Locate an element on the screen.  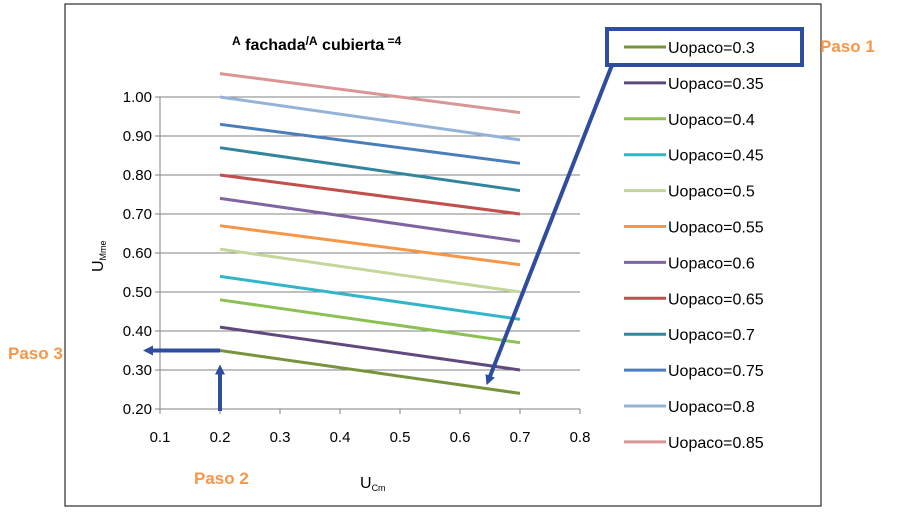
legend-entry: Uopaco=0.8 is located at coordinates (711, 407).